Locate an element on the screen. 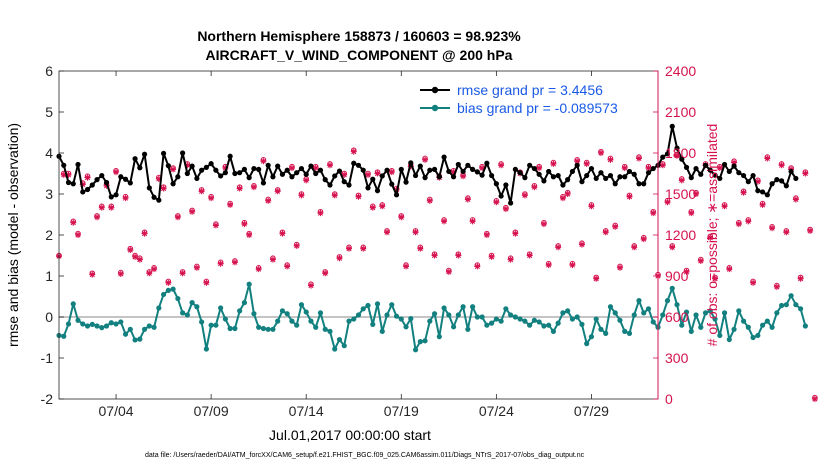 The image size is (830, 470). x-axis-label: Jul.01,2017 00:00:00 start is located at coordinates (350, 435).